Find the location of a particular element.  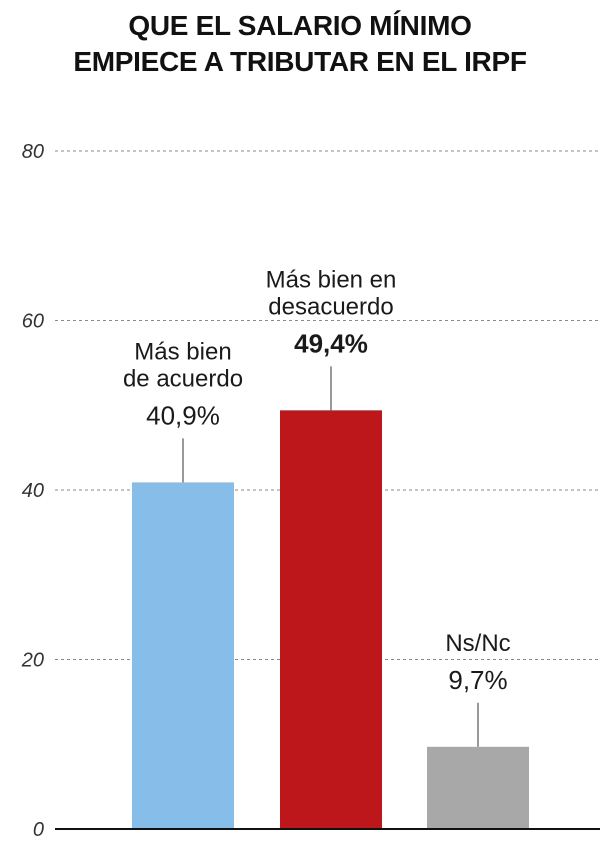

category-label-1-line-2: de acuerdo is located at coordinates (183, 378).